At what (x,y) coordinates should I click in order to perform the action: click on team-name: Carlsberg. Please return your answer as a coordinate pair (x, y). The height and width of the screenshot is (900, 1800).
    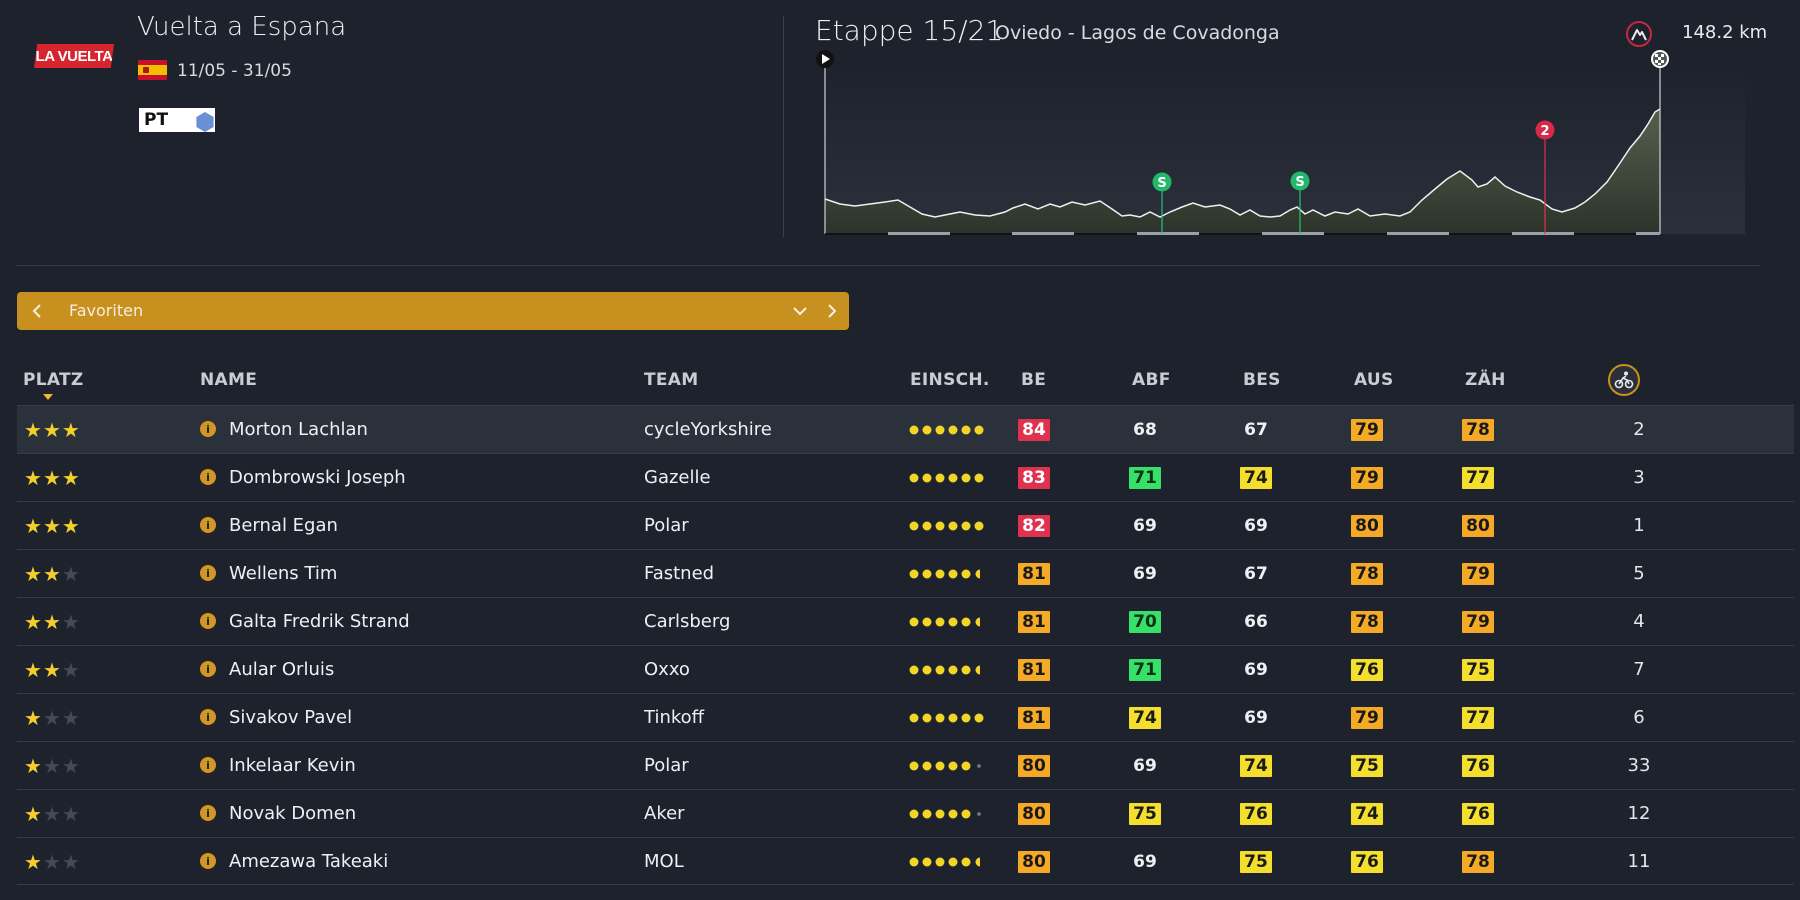
    Looking at the image, I should click on (687, 621).